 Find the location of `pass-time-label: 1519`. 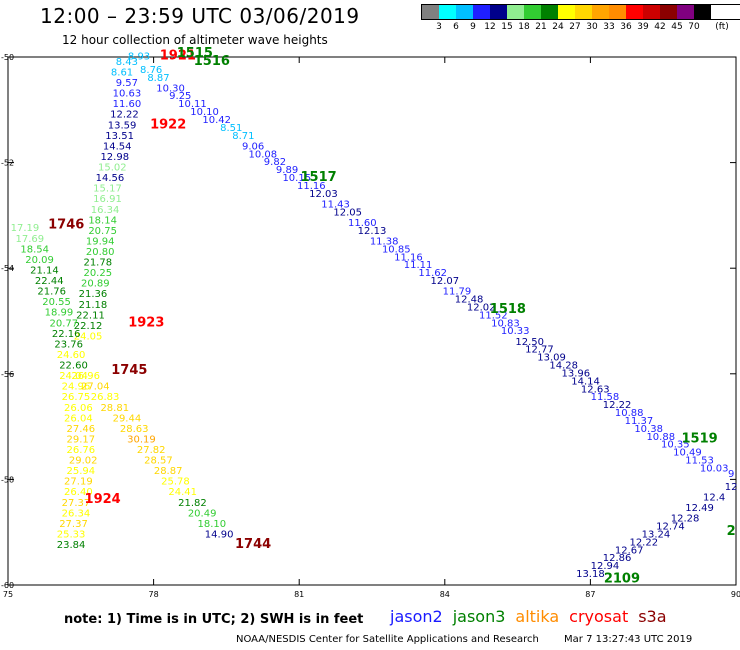

pass-time-label: 1519 is located at coordinates (700, 438).